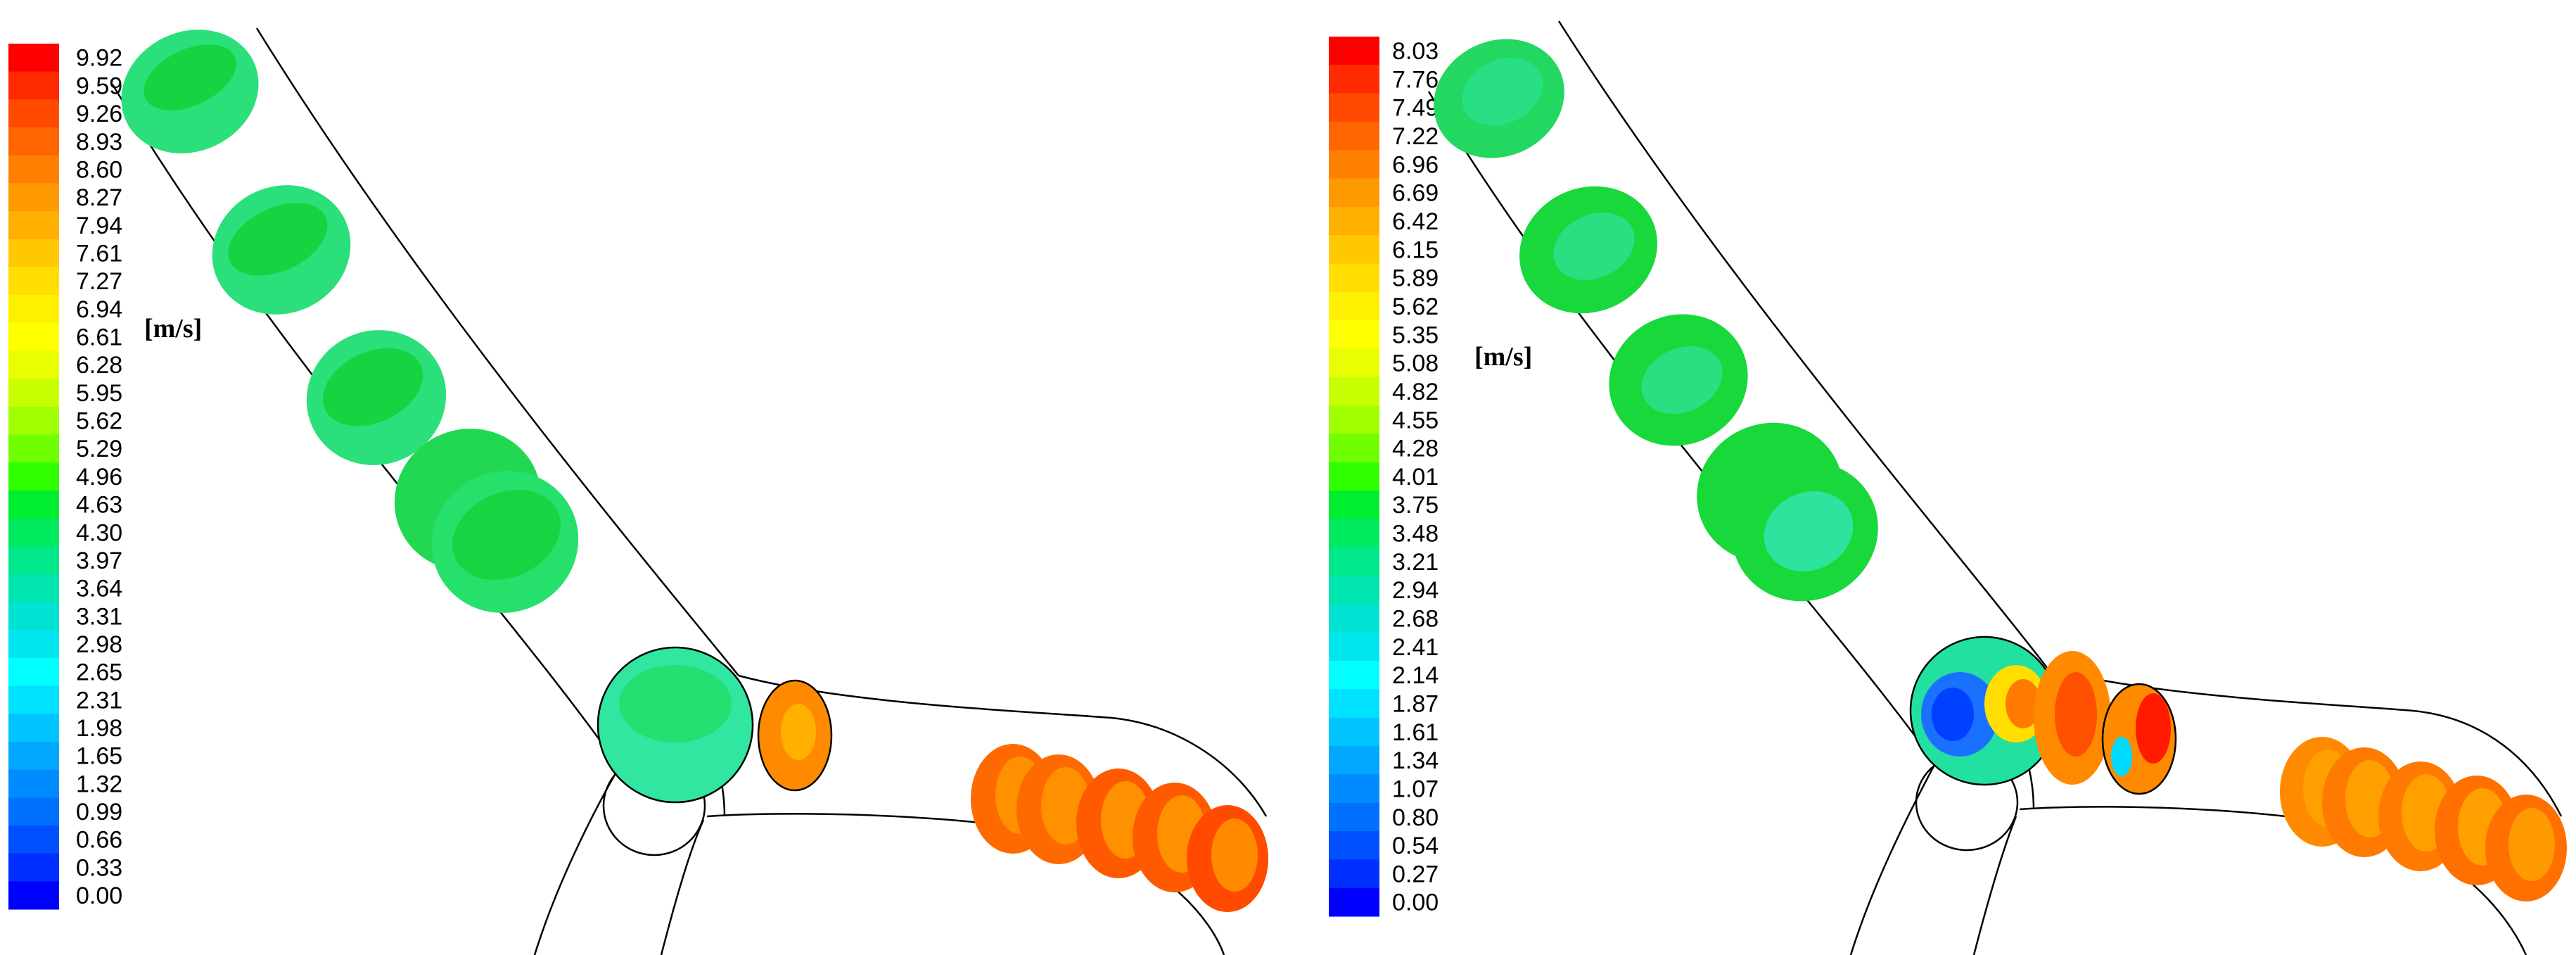  I want to click on right-upper-pipe-outer-wall, so click(1802, 344).